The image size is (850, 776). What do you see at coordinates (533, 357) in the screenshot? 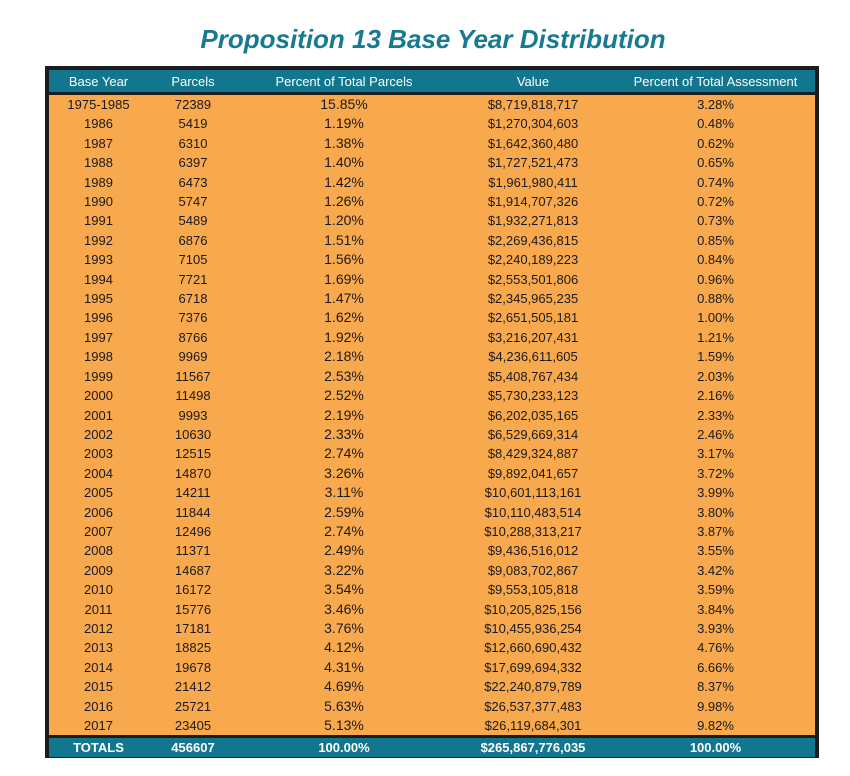
I see `value-cell: $4,236,611,605` at bounding box center [533, 357].